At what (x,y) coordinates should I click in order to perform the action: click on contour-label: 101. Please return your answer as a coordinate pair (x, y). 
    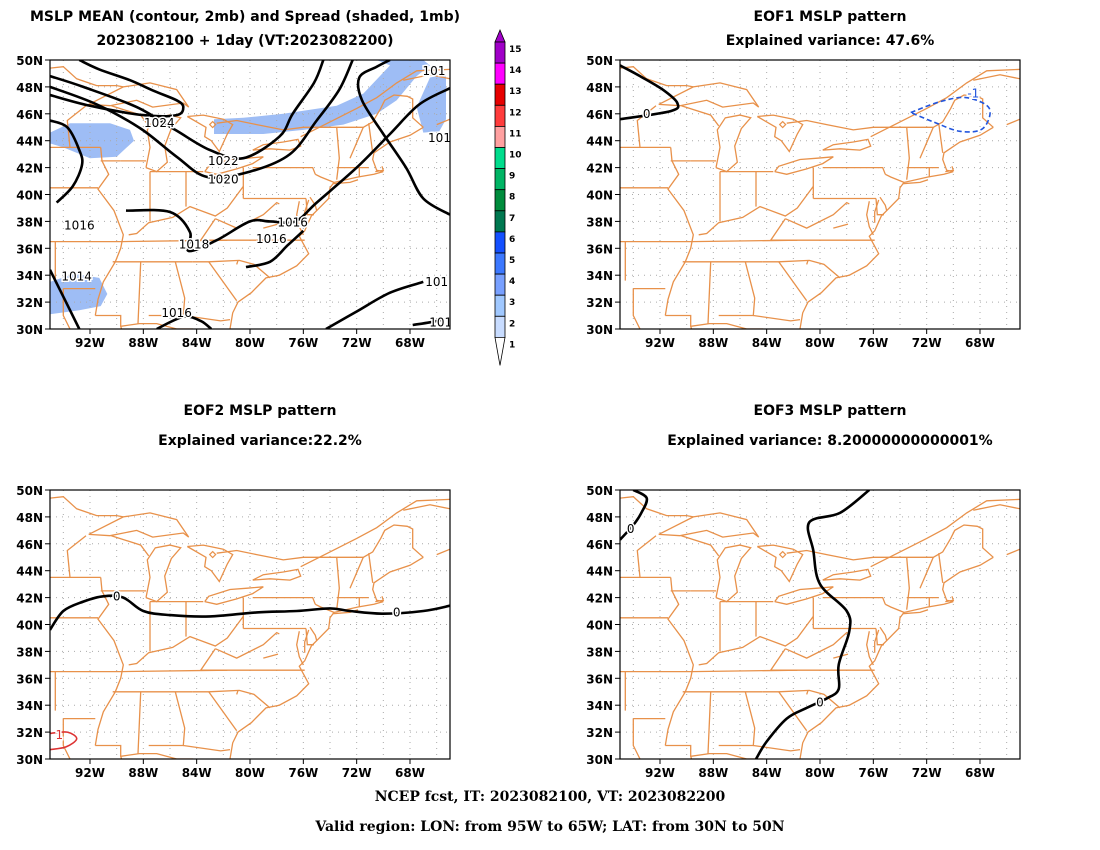
    Looking at the image, I should click on (440, 322).